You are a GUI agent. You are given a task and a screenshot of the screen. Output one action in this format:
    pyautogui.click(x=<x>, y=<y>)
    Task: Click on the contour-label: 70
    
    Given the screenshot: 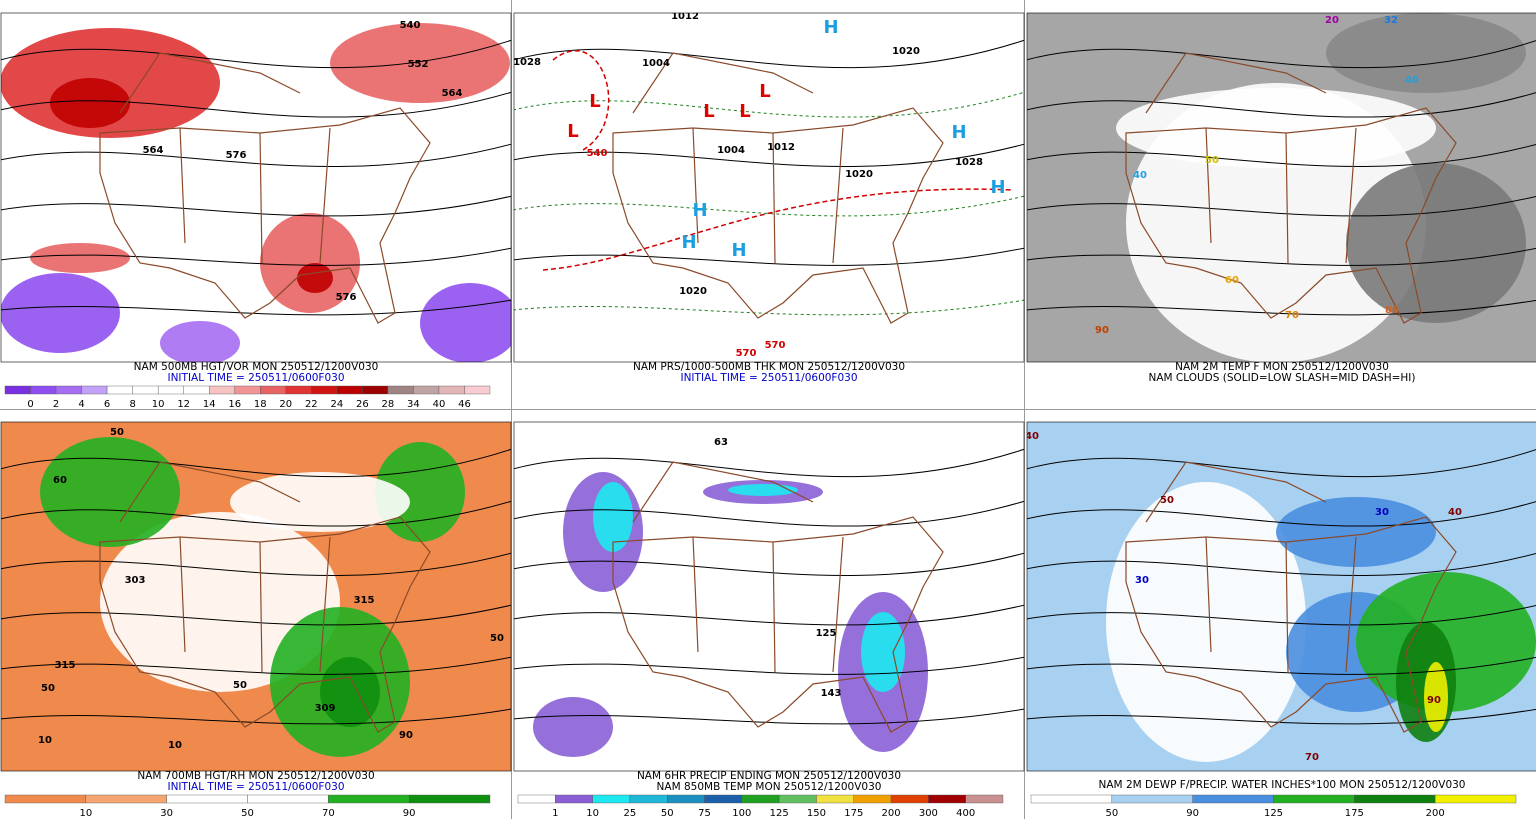 What is the action you would take?
    pyautogui.click(x=1292, y=315)
    